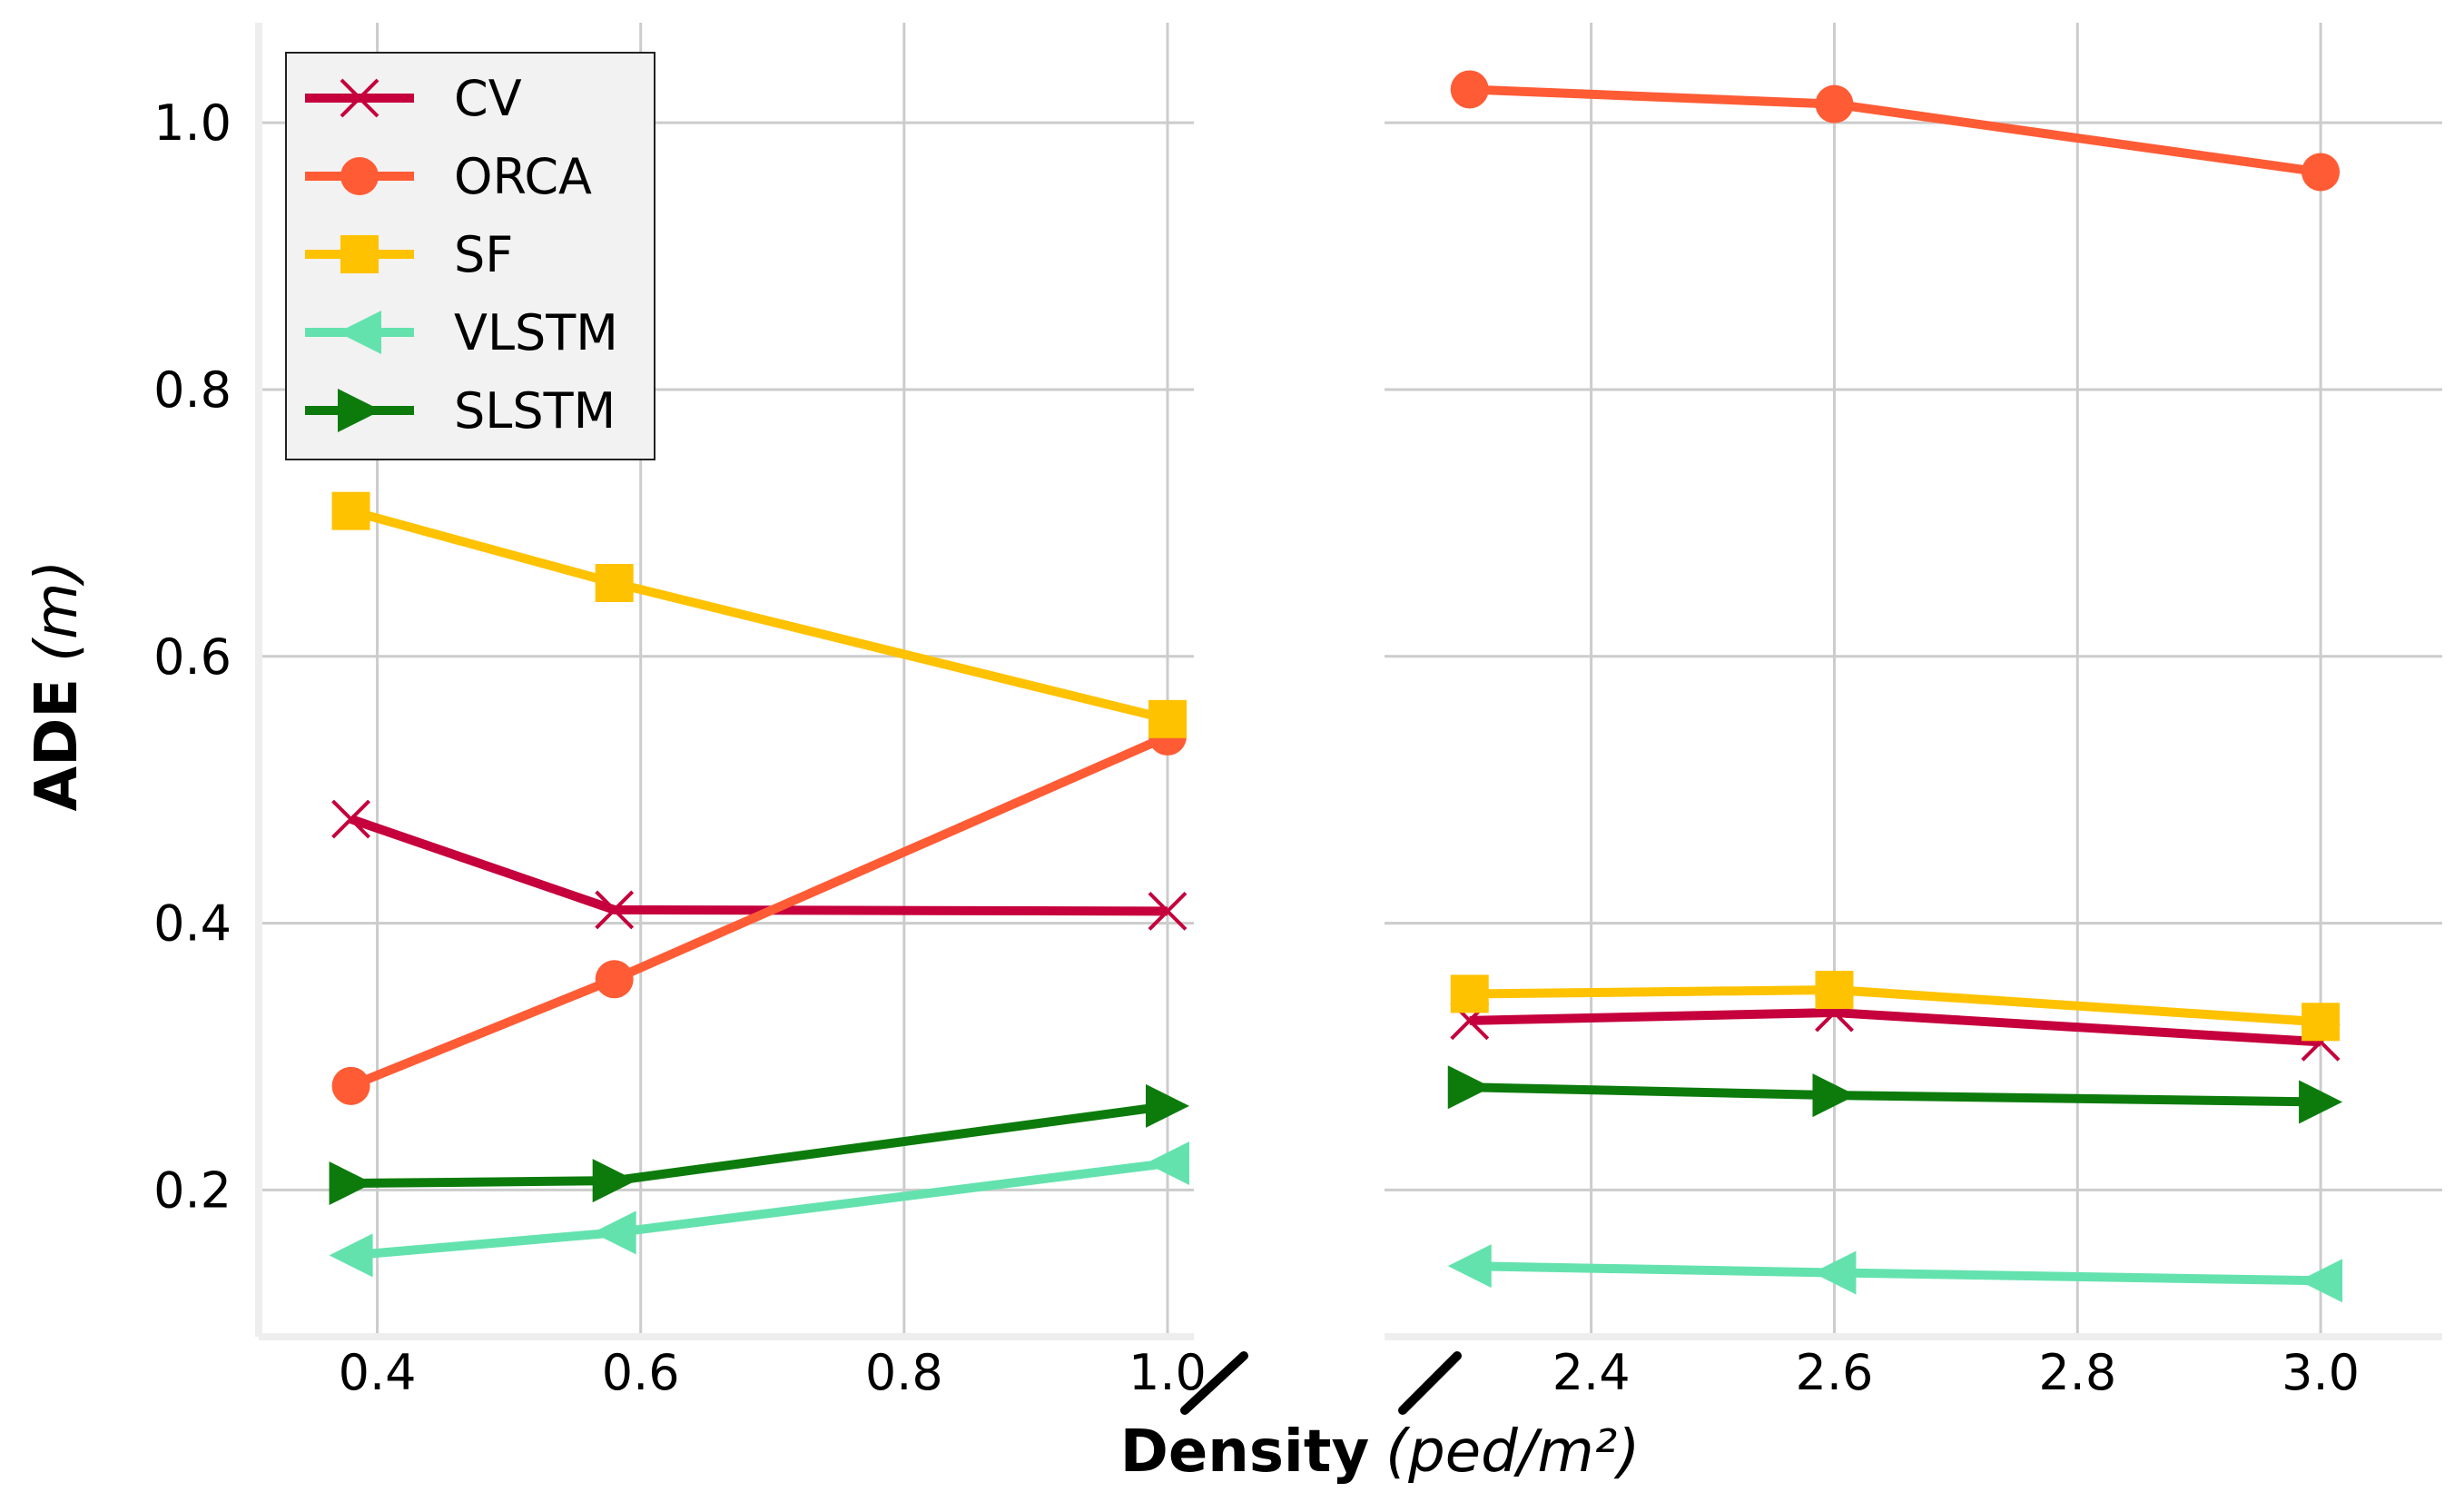  I want to click on legend-entry-orca: ORCA, so click(448, 177).